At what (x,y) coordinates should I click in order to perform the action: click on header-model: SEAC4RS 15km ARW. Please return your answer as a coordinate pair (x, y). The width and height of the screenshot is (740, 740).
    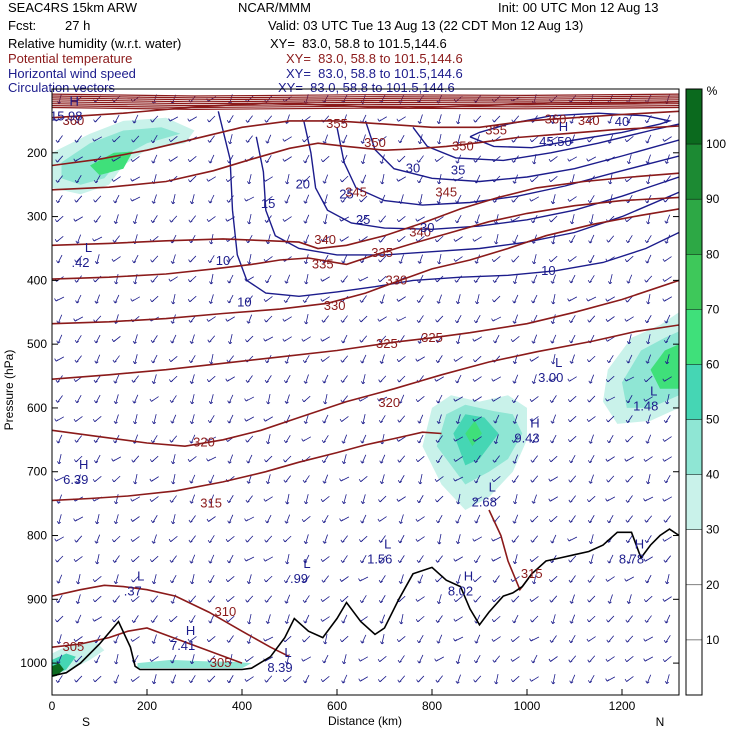
    Looking at the image, I should click on (73, 7).